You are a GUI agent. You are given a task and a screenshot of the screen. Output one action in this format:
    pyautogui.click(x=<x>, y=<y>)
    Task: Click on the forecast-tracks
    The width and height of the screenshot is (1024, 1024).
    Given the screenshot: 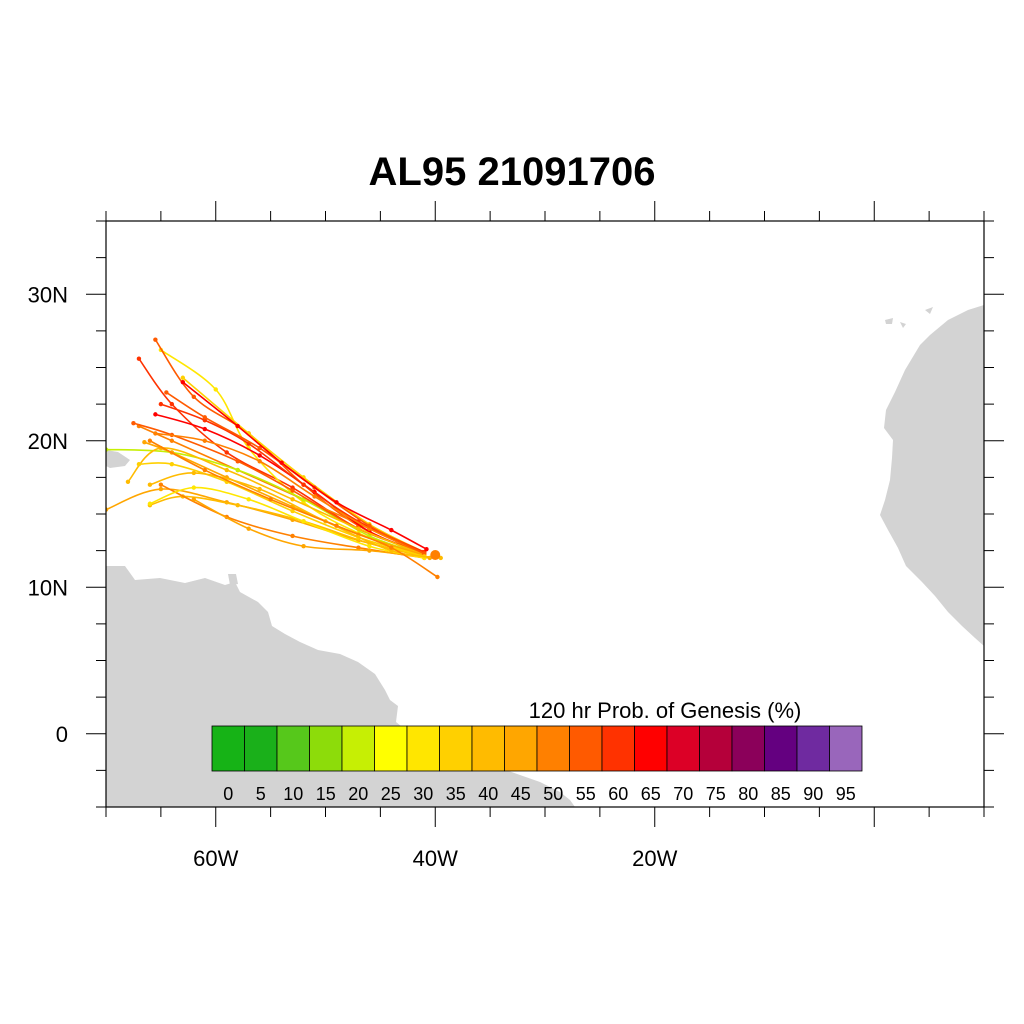 What is the action you would take?
    pyautogui.click(x=274, y=458)
    